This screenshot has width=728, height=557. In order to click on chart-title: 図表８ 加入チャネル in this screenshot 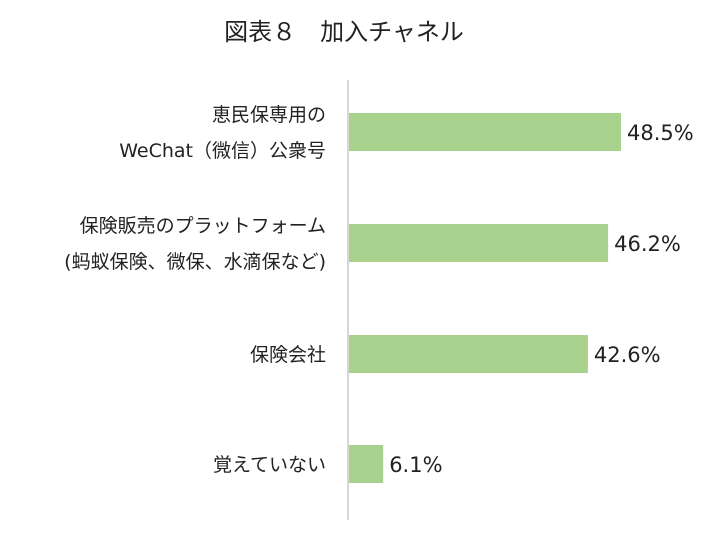, I will do `click(344, 32)`.